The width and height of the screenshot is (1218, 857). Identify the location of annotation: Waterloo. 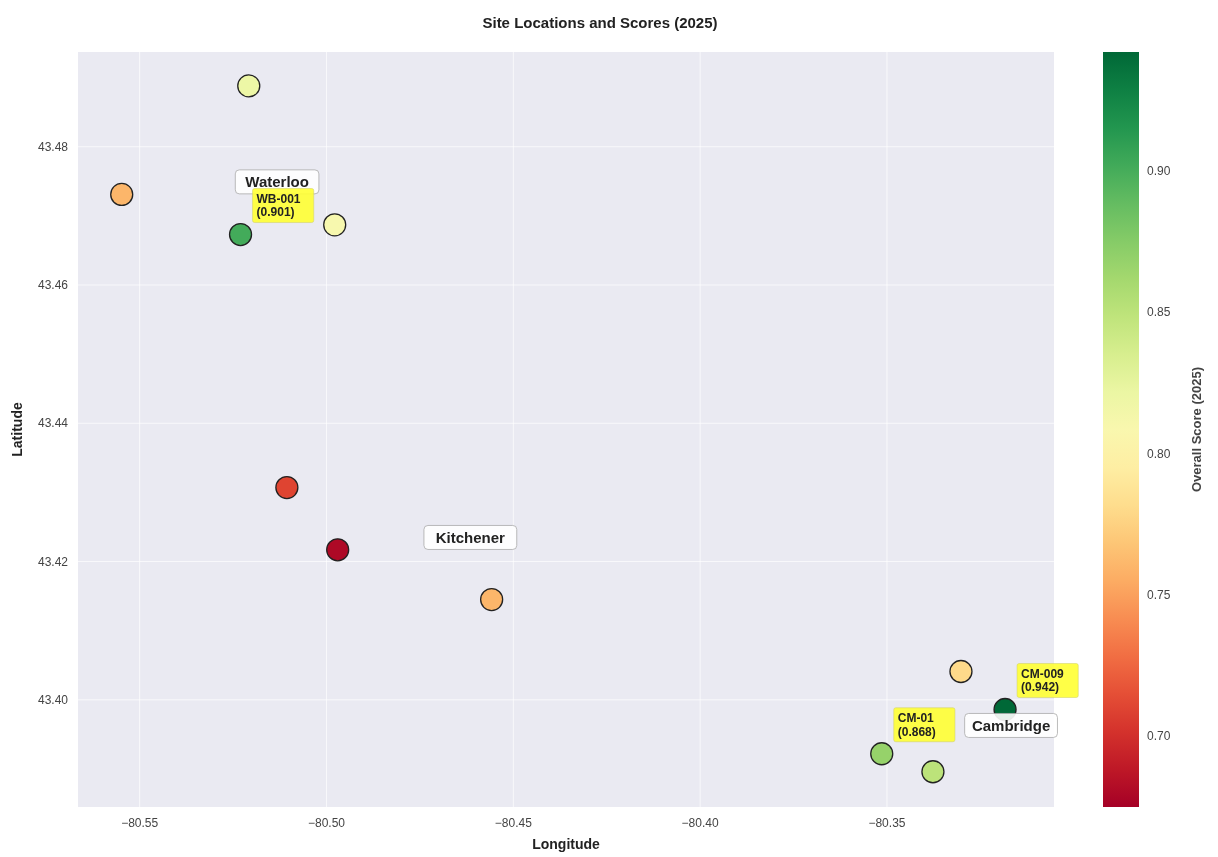
(277, 182).